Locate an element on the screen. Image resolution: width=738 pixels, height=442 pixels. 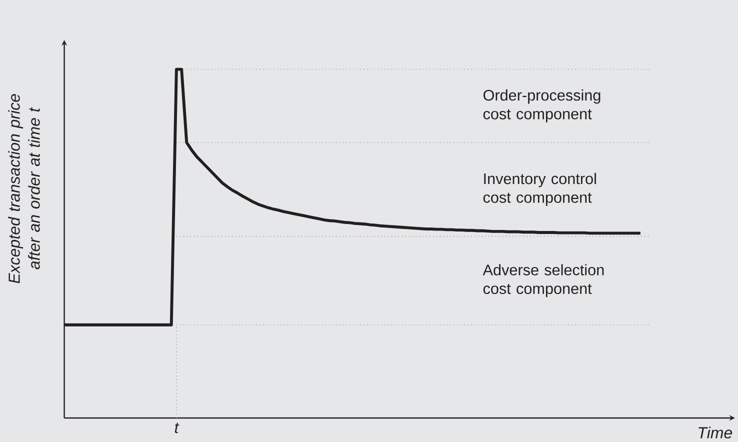
annotation: Order-processing cost component is located at coordinates (541, 105).